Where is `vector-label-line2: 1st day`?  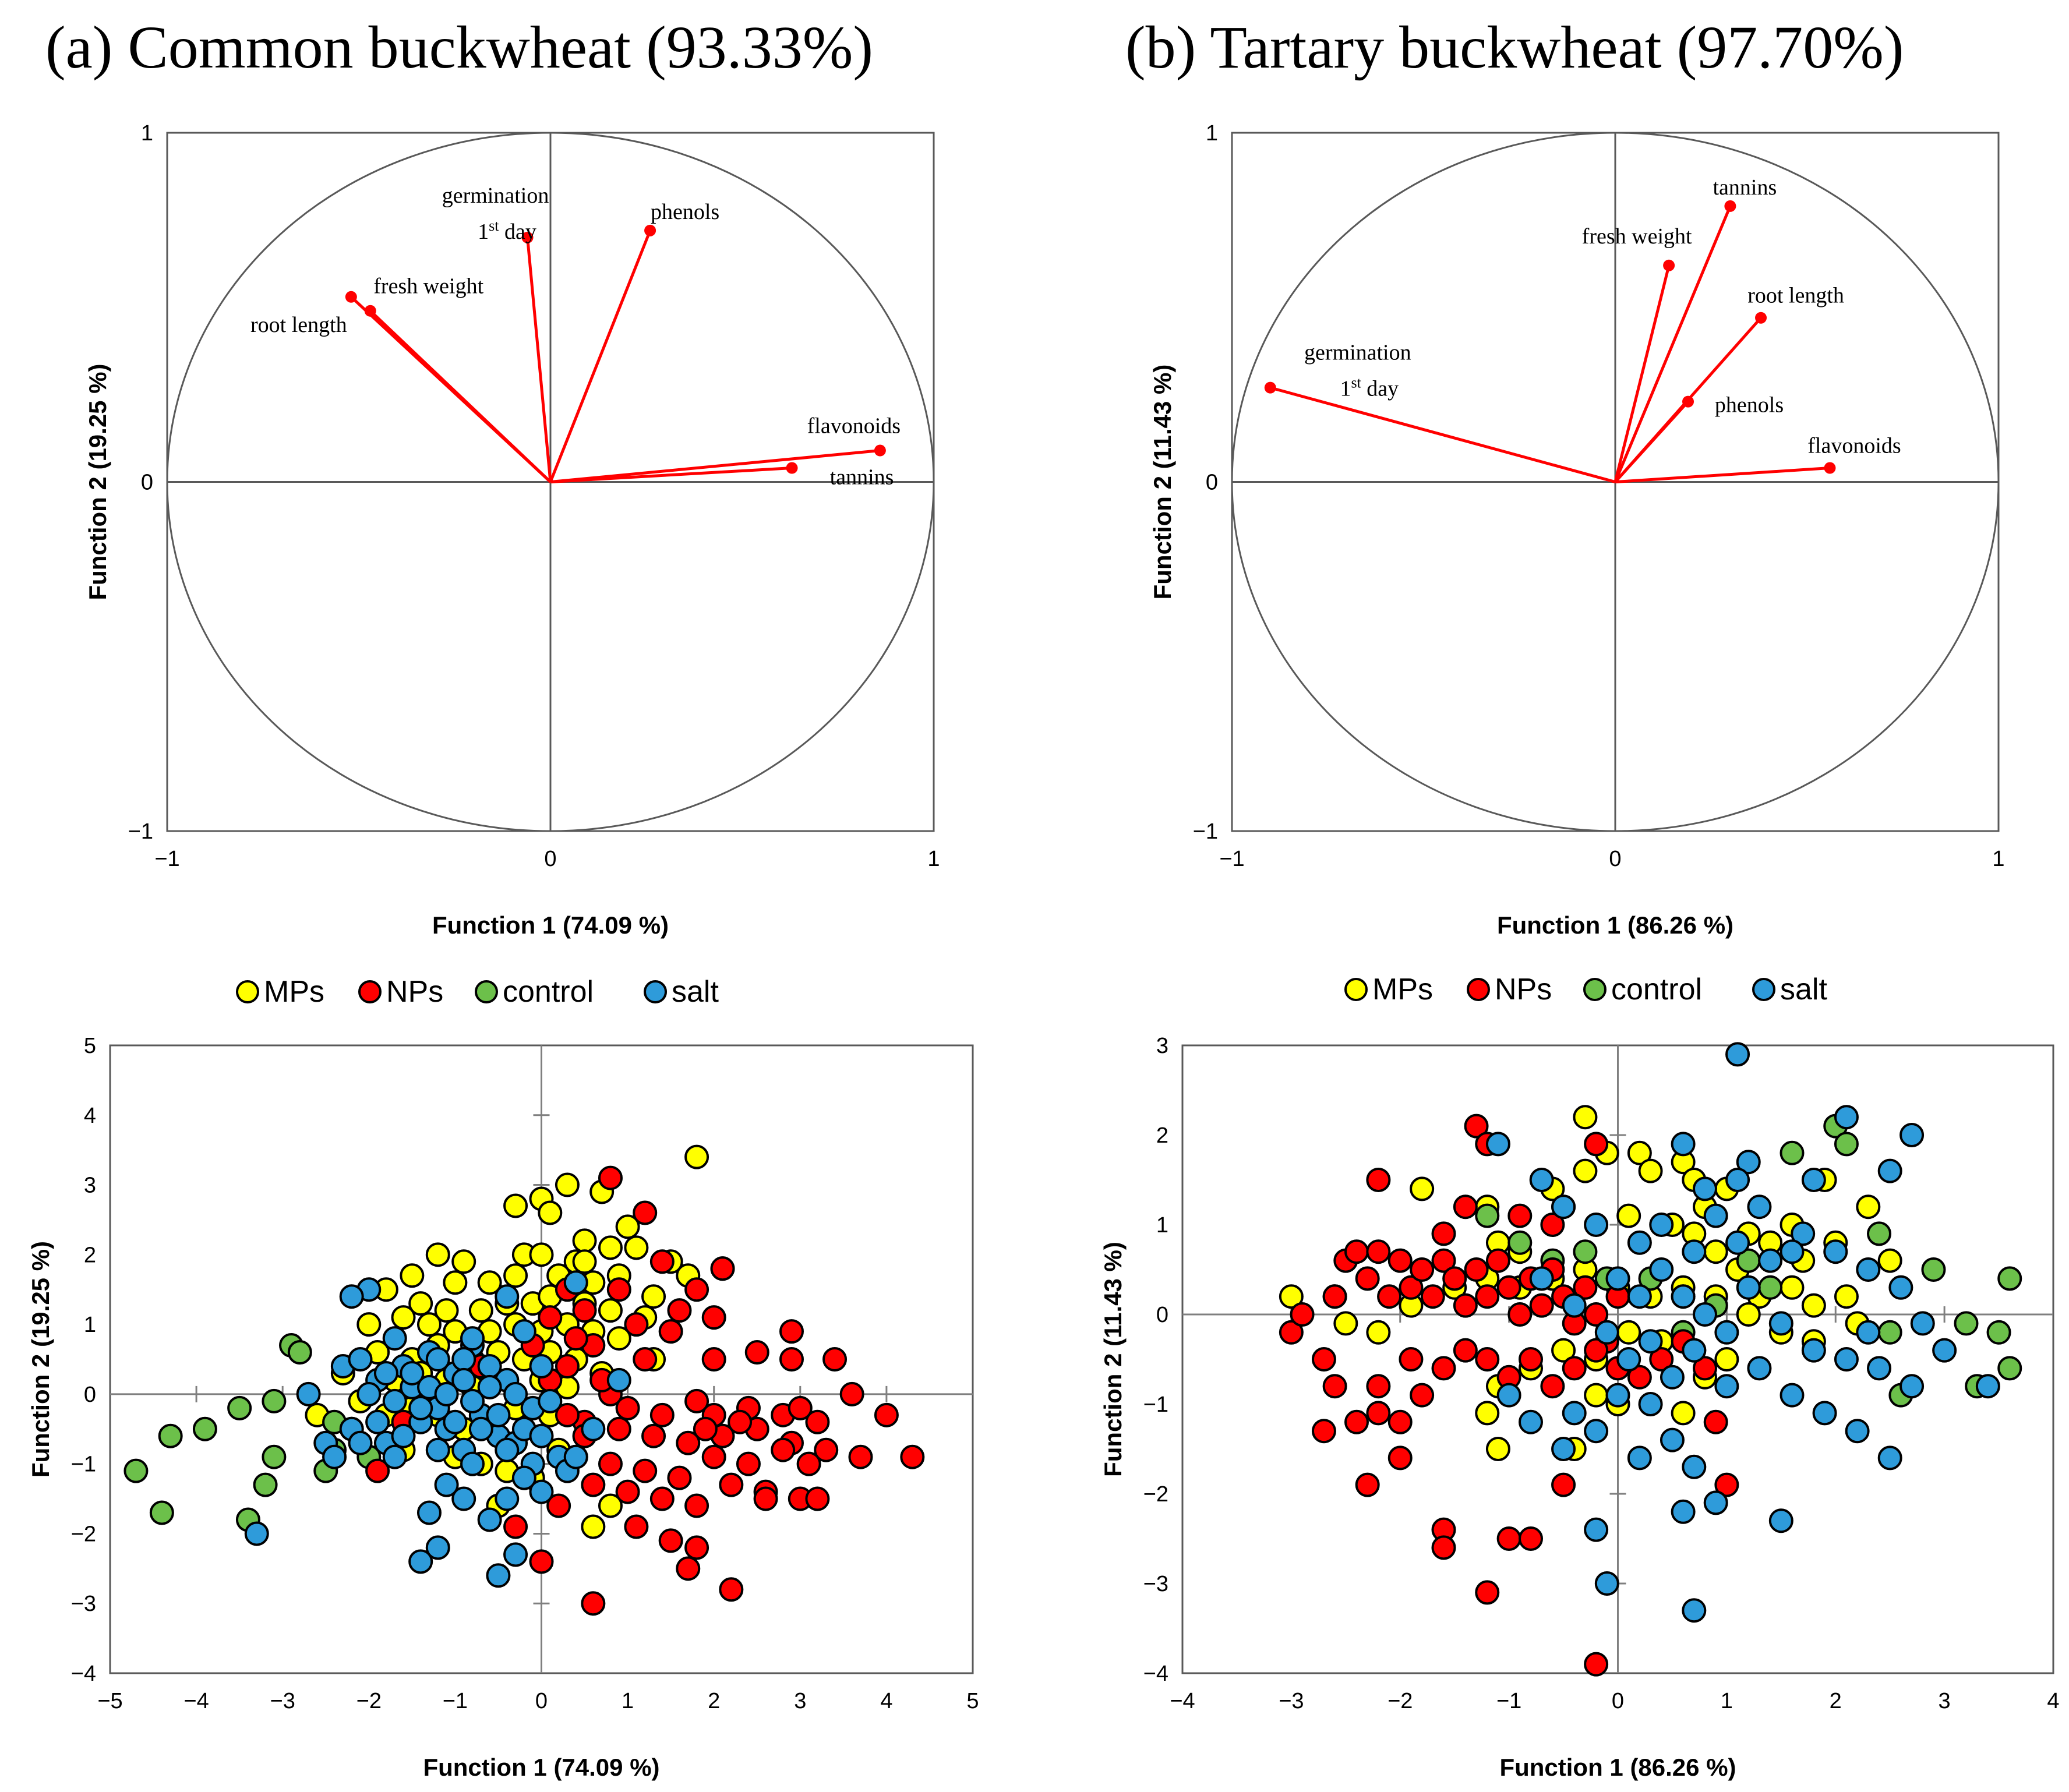 vector-label-line2: 1st day is located at coordinates (1370, 387).